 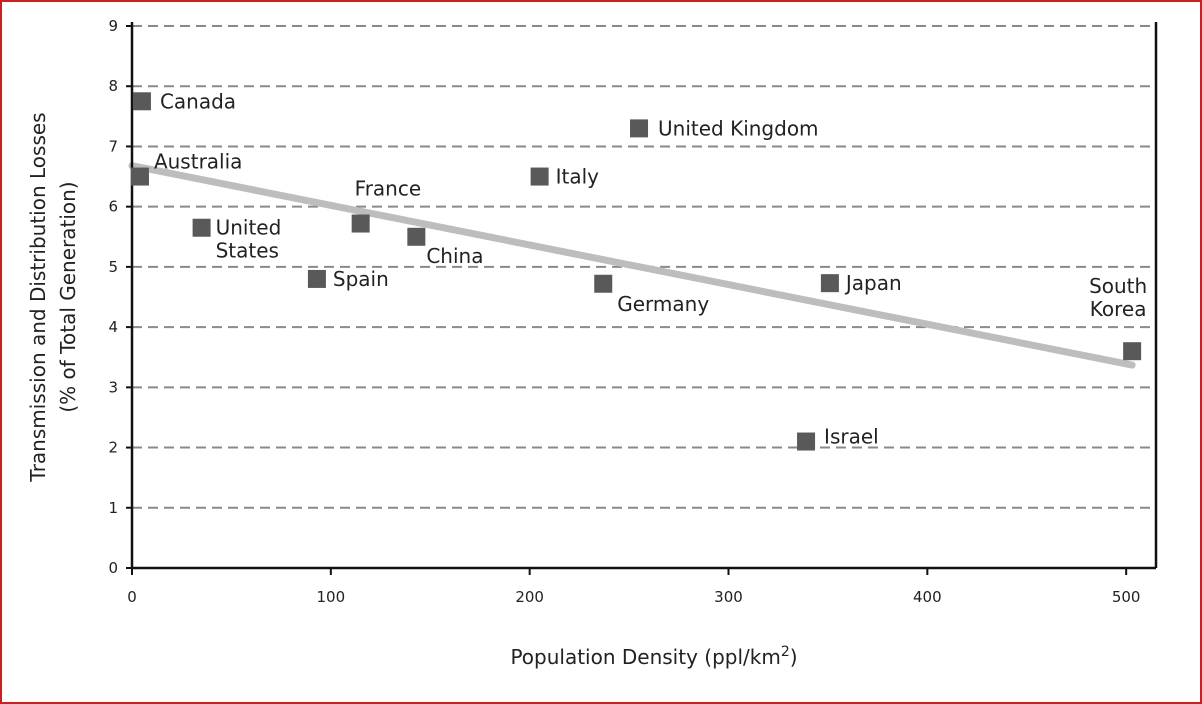 What do you see at coordinates (113, 327) in the screenshot?
I see `y-tick-label: 4` at bounding box center [113, 327].